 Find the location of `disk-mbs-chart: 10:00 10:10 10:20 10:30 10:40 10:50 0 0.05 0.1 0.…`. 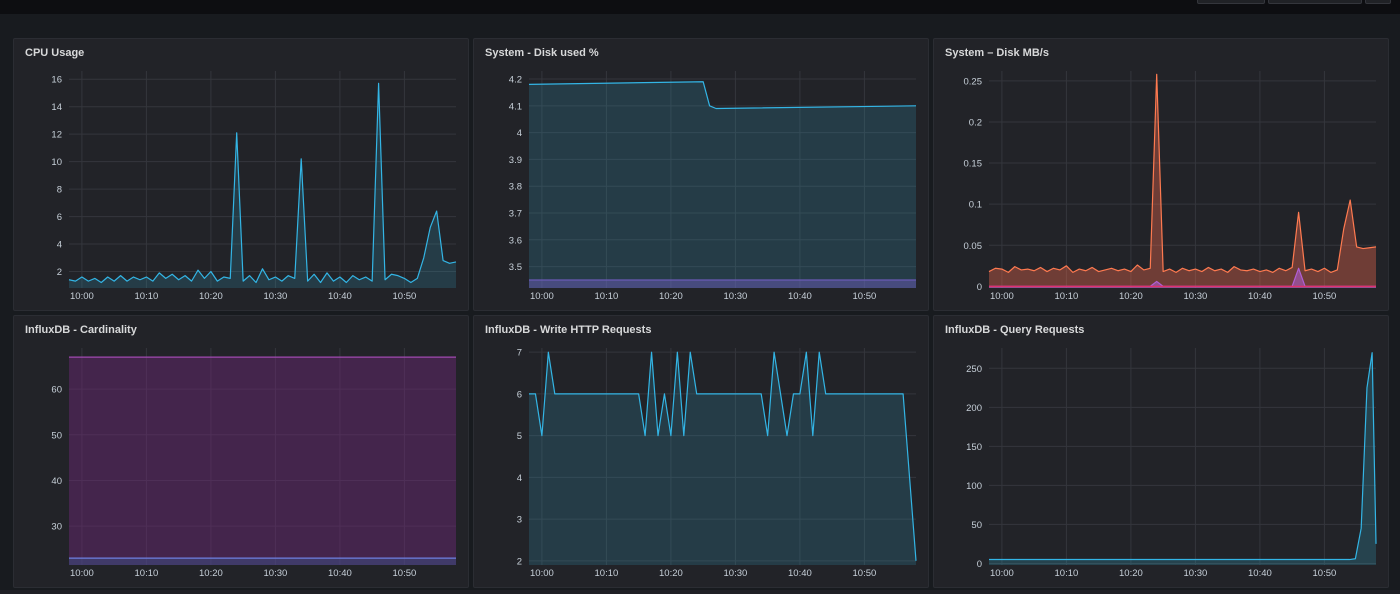

disk-mbs-chart: 10:00 10:10 10:20 10:30 10:40 10:50 0 0.05 0.1 0.… is located at coordinates (1162, 175).